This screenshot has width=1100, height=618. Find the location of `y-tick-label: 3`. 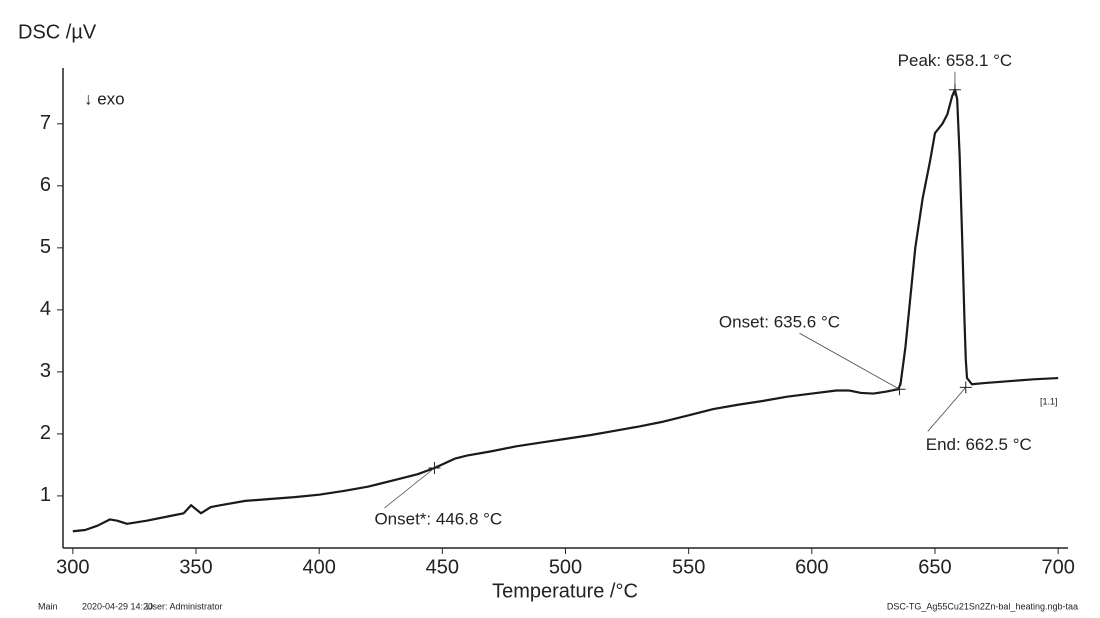

y-tick-label: 3 is located at coordinates (45, 371).